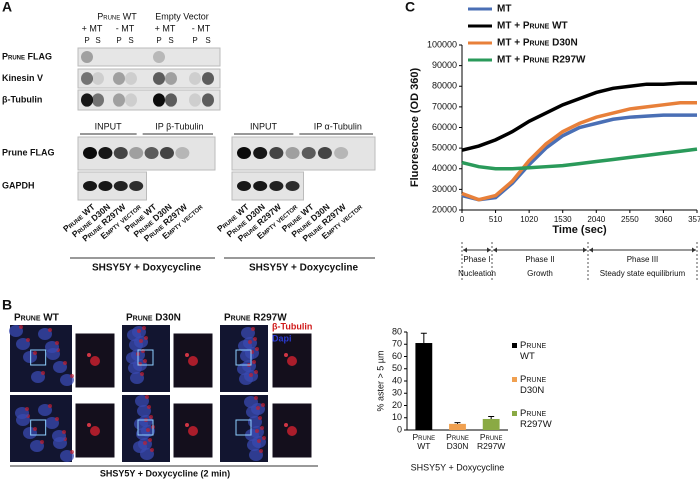 This screenshot has height=480, width=700. What do you see at coordinates (539, 259) in the screenshot?
I see `phase-name: Phase II` at bounding box center [539, 259].